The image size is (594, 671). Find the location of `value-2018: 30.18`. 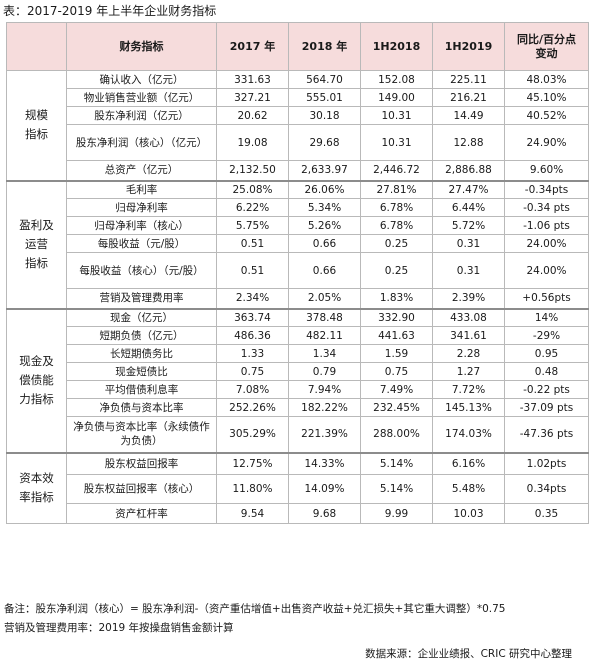

value-2018: 30.18 is located at coordinates (324, 115).